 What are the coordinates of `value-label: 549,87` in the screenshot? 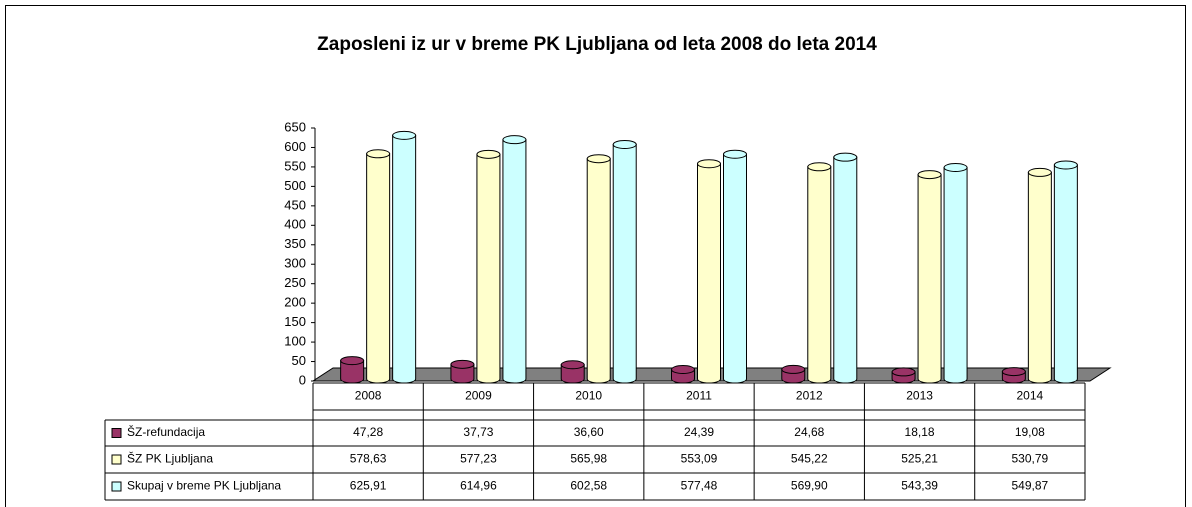 It's located at (1030, 486).